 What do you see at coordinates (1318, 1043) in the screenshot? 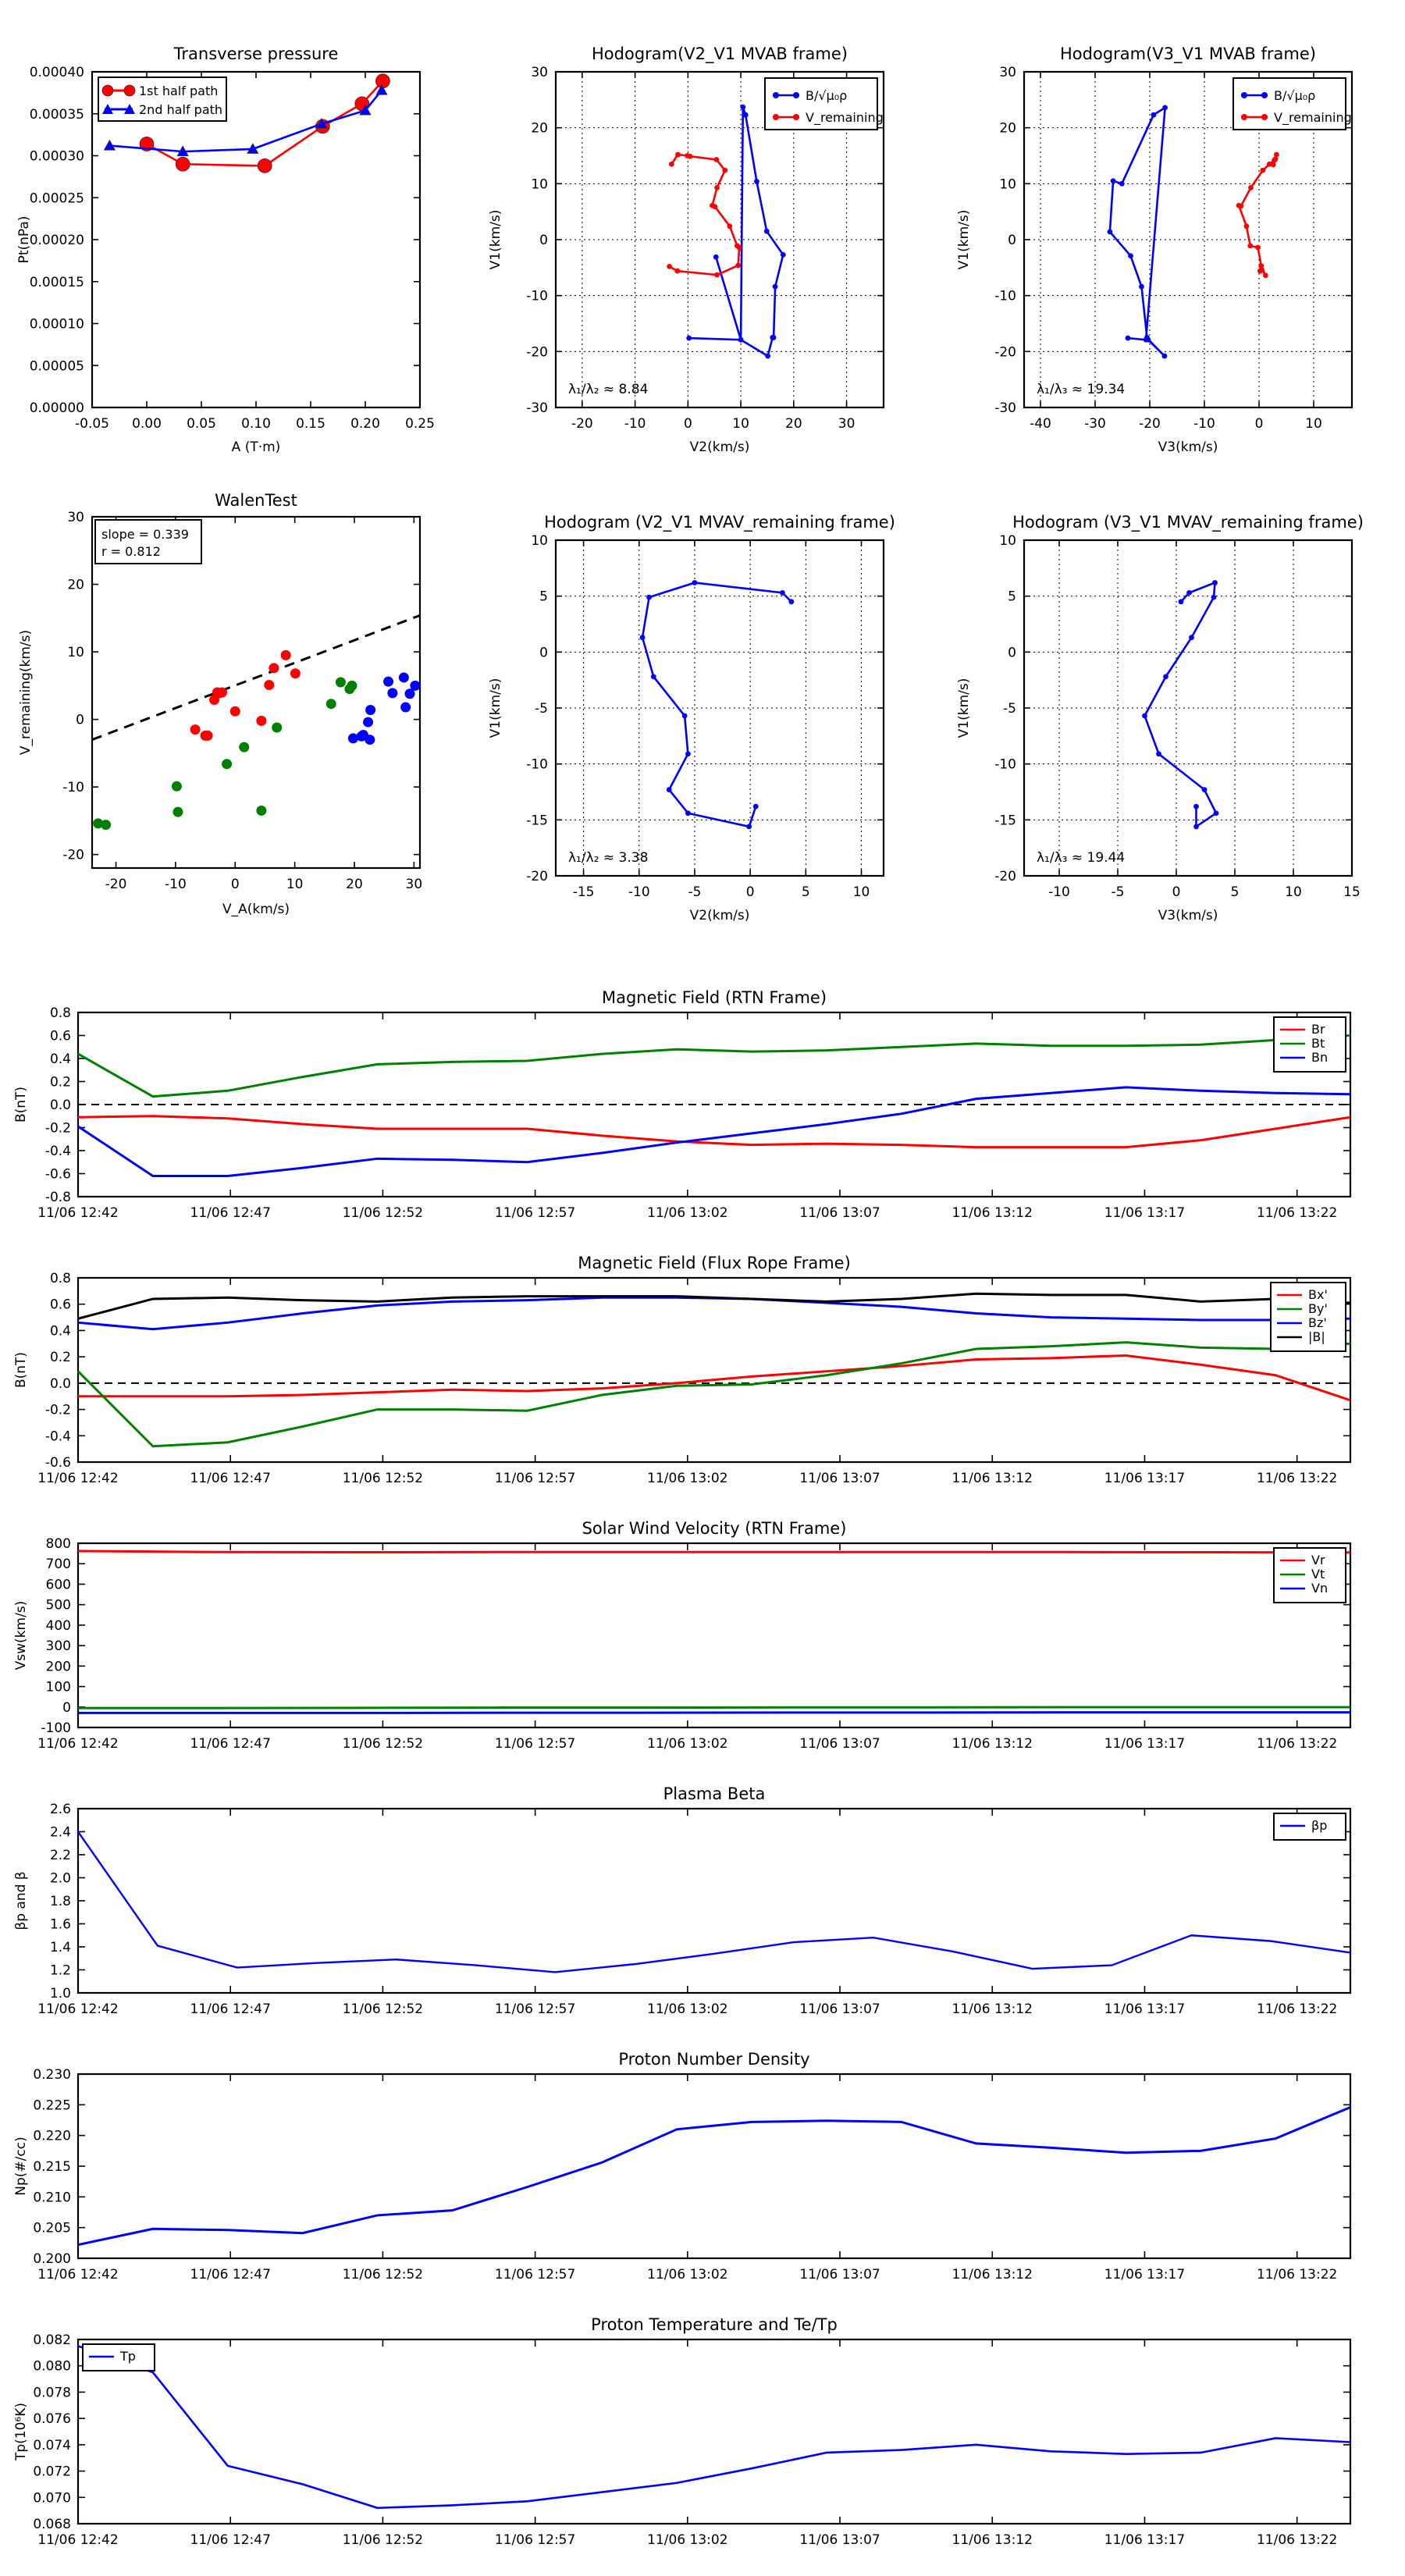
I see `legend-label-Bt: Bt` at bounding box center [1318, 1043].